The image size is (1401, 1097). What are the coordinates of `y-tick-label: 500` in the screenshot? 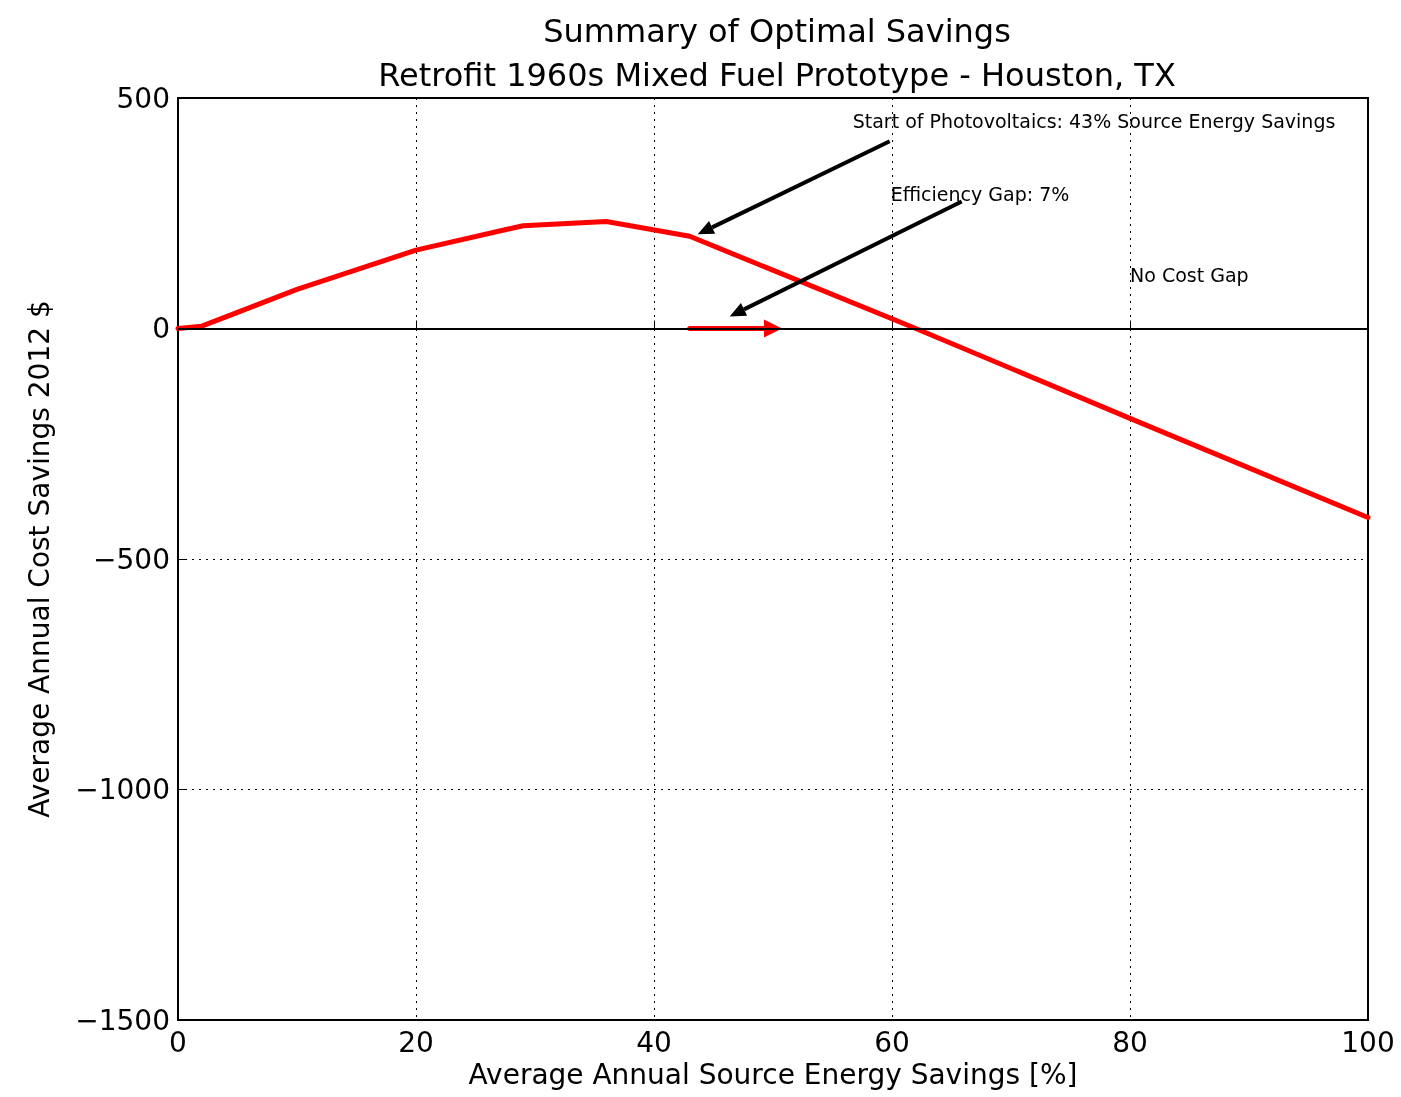 It's located at (143, 98).